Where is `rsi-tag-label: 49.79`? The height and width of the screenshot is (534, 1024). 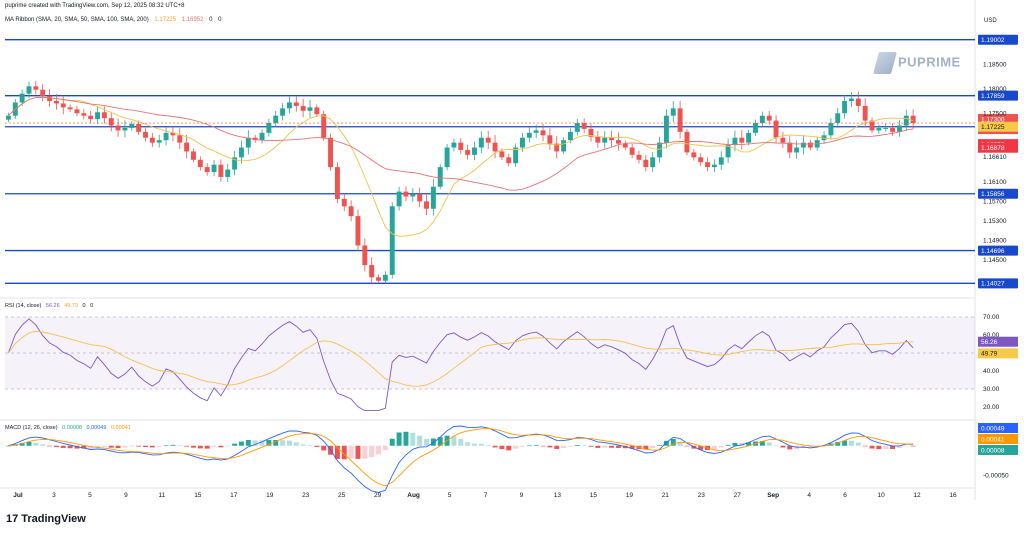
rsi-tag-label: 49.79 is located at coordinates (989, 354).